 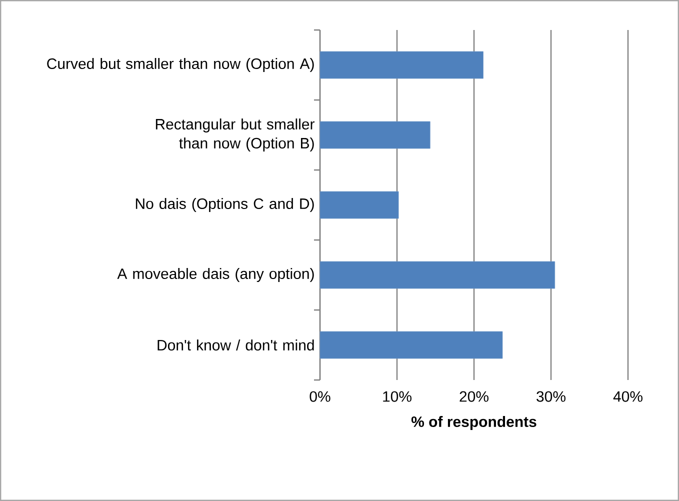 I want to click on y-tick-label: Don't know / don't mind, so click(x=236, y=345).